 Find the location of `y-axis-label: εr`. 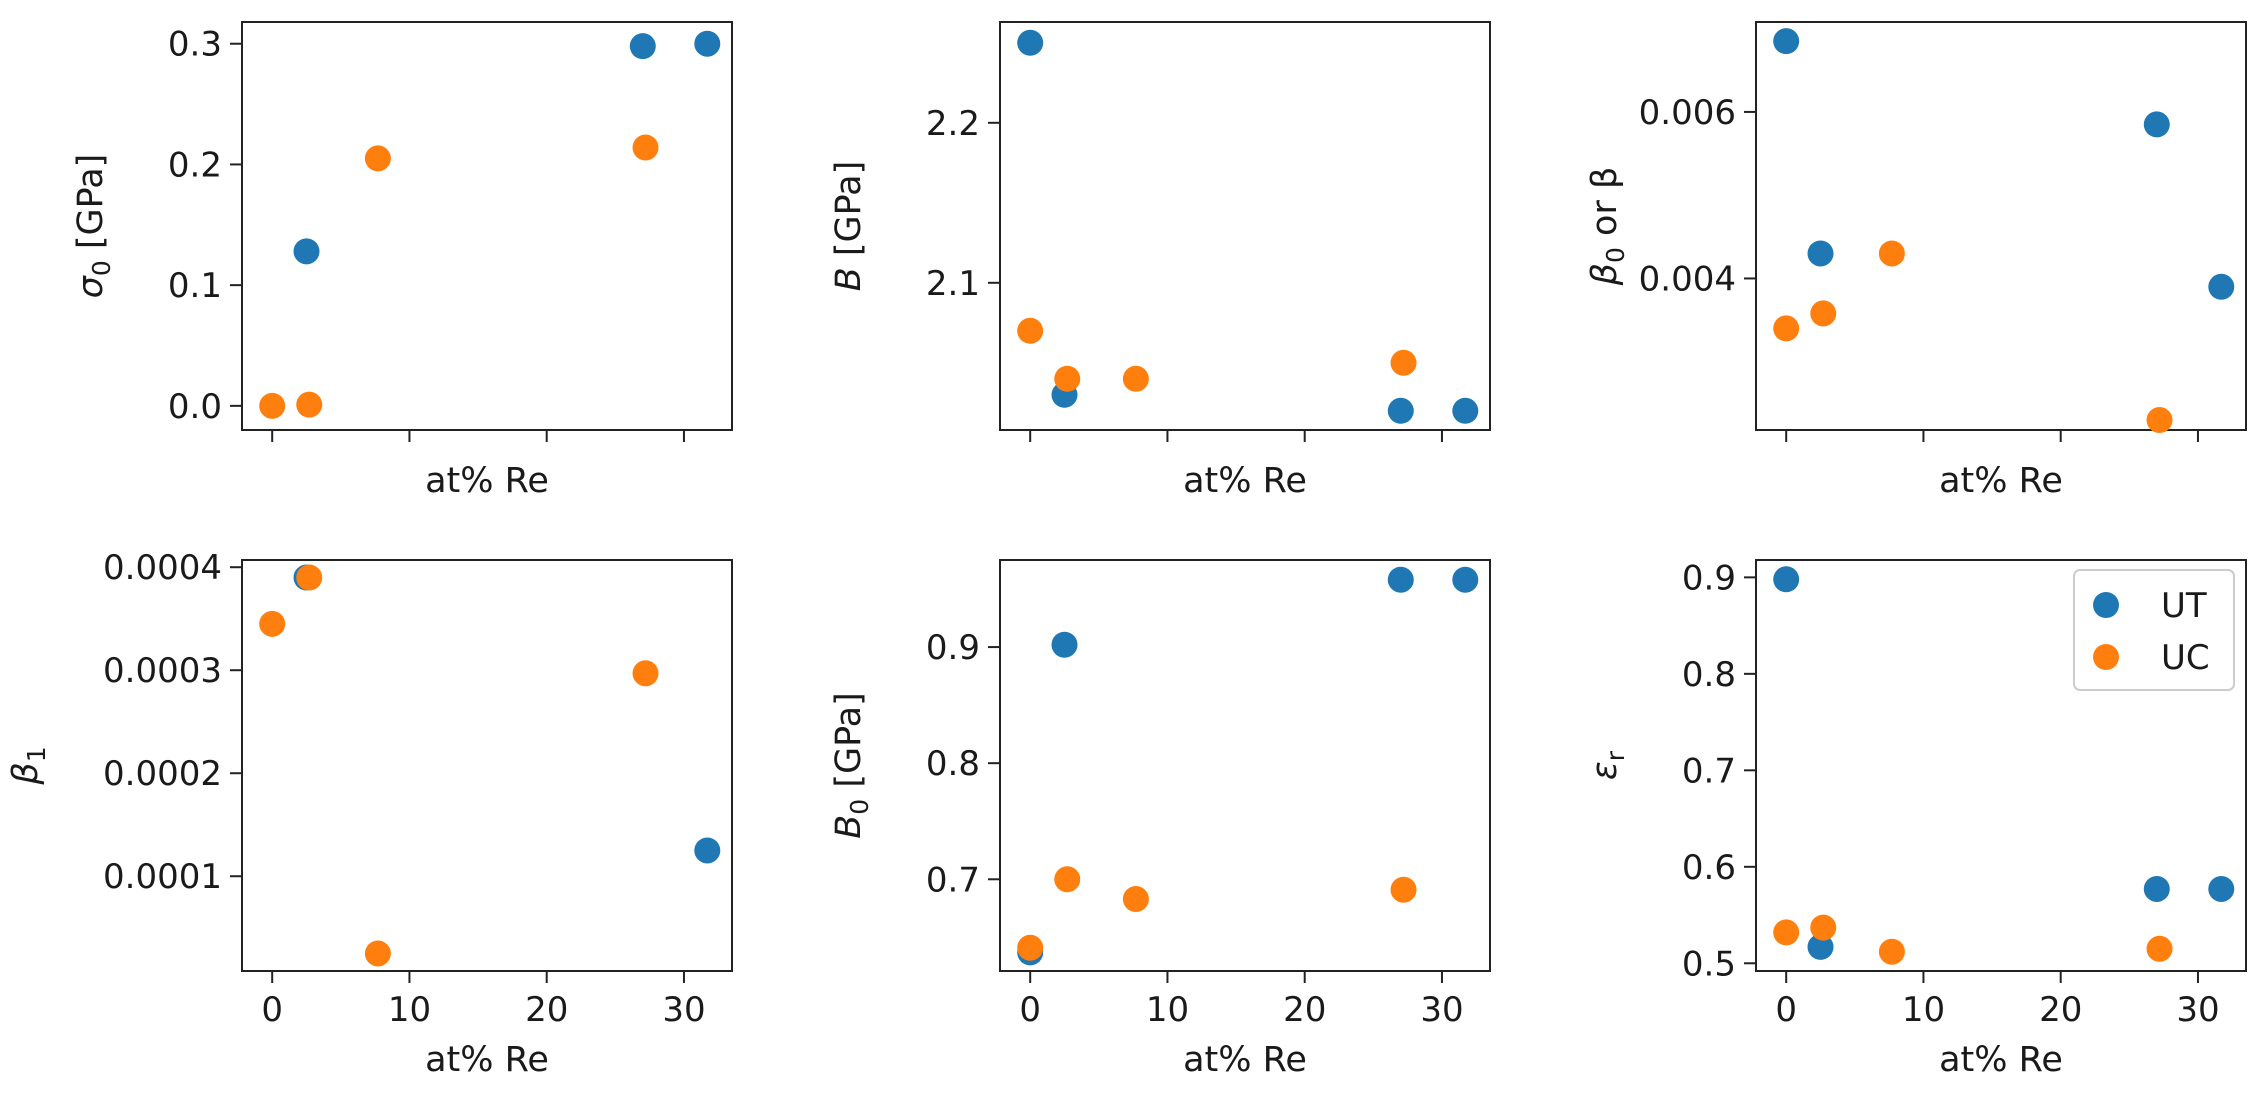

y-axis-label: εr is located at coordinates (1607, 765).